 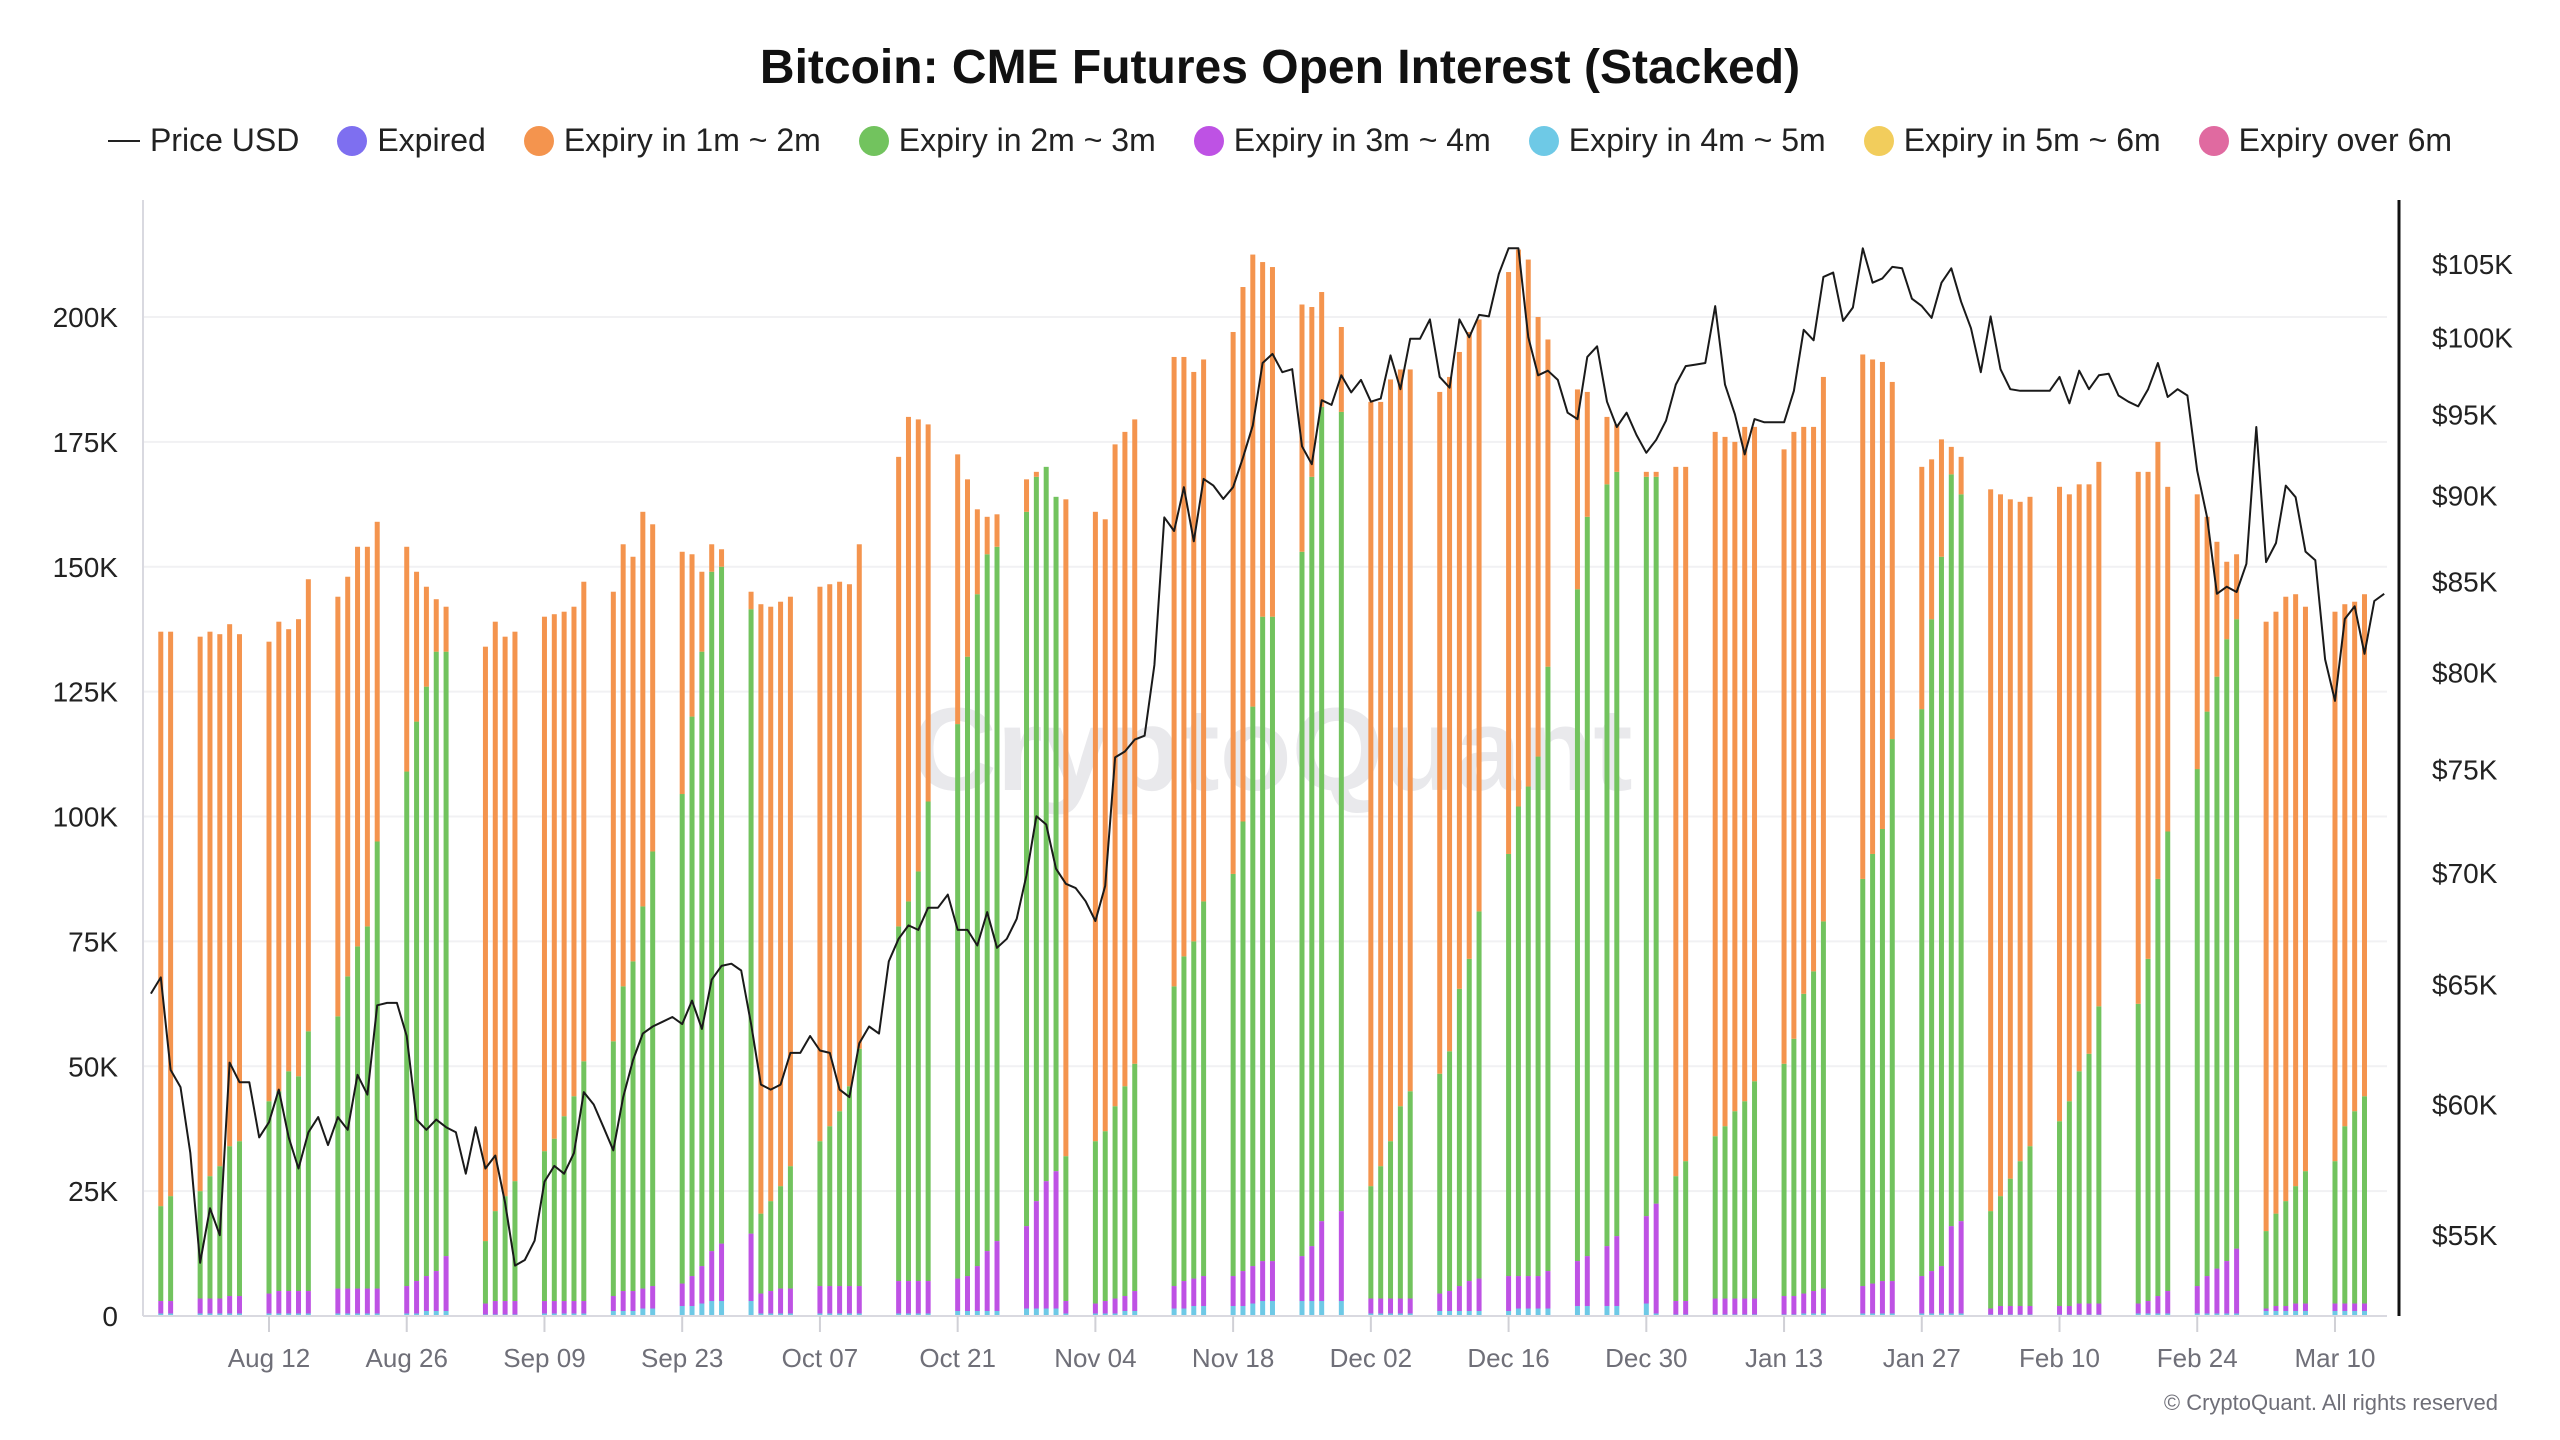 What do you see at coordinates (1677, 140) in the screenshot?
I see `legend-item-expiry-in-4m-5m: Expiry in 4m ~ 5m` at bounding box center [1677, 140].